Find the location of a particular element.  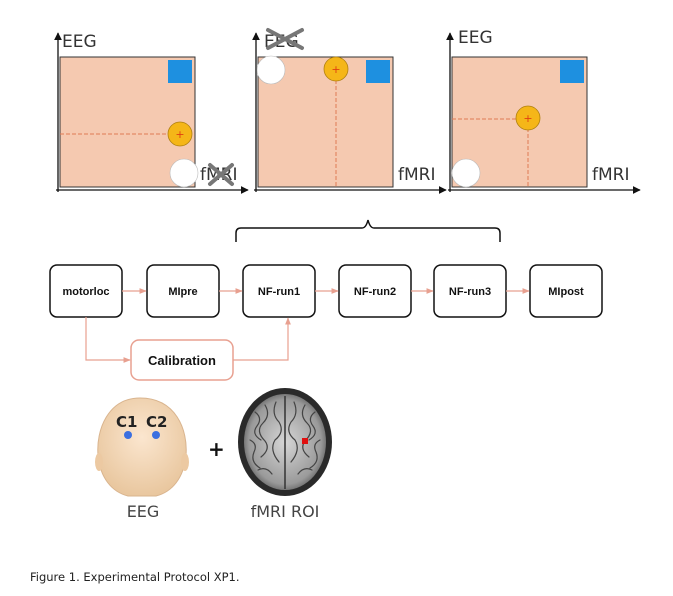

electrode-c2-label: C2 is located at coordinates (156, 422).